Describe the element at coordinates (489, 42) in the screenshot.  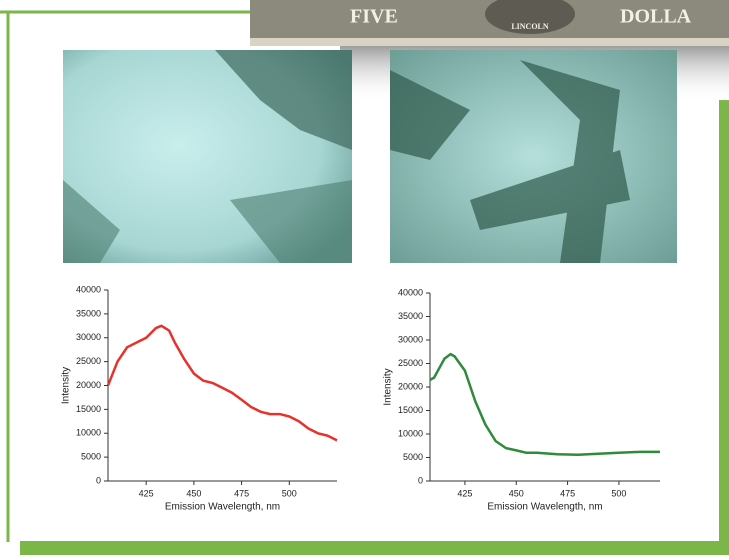
I see `banknote-edge` at that location.